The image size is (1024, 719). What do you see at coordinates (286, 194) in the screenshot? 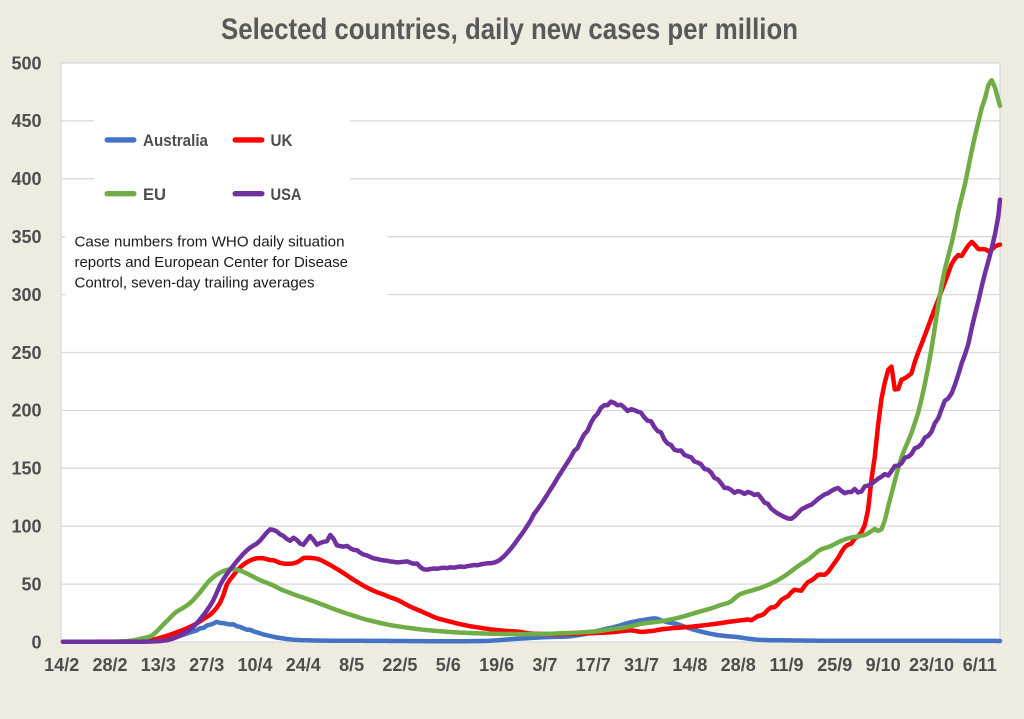
I see `svg-text: USA` at bounding box center [286, 194].